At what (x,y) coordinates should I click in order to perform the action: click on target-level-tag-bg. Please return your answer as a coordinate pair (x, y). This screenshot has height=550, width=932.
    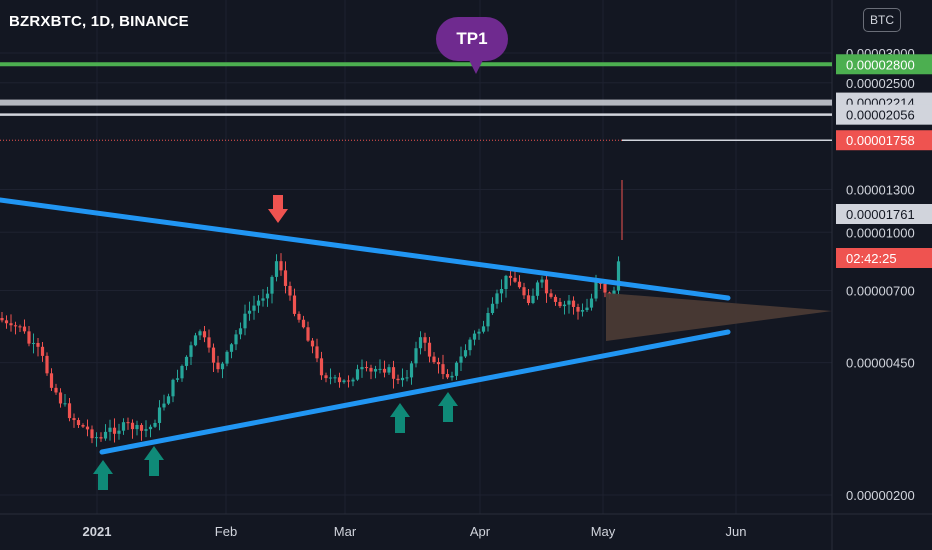
    Looking at the image, I should click on (884, 64).